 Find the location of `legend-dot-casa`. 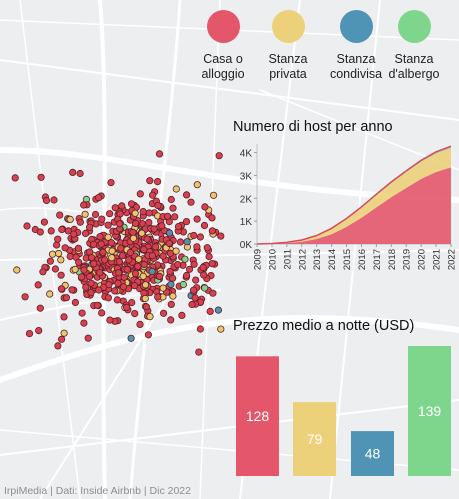

legend-dot-casa is located at coordinates (223, 26).